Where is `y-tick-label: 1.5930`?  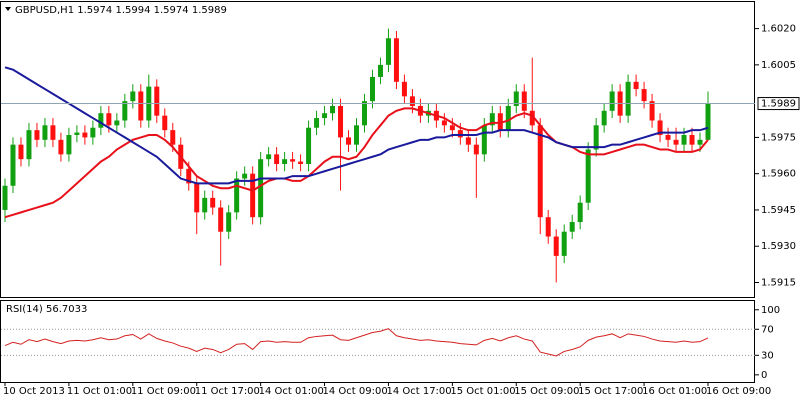
y-tick-label: 1.5930 is located at coordinates (778, 246).